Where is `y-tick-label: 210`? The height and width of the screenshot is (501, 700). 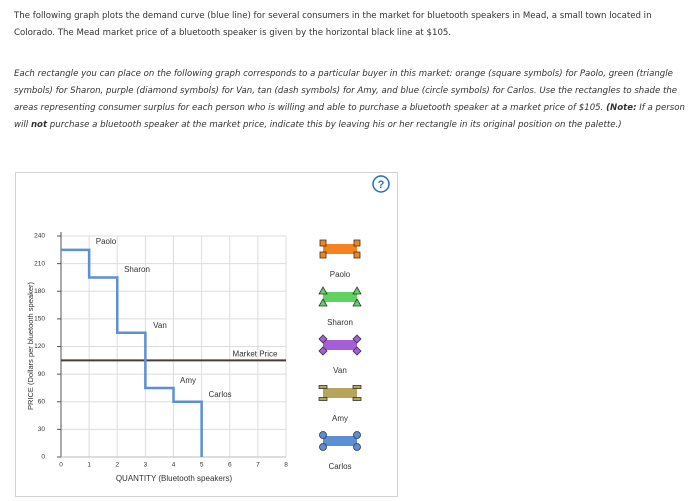
y-tick-label: 210 is located at coordinates (39, 263).